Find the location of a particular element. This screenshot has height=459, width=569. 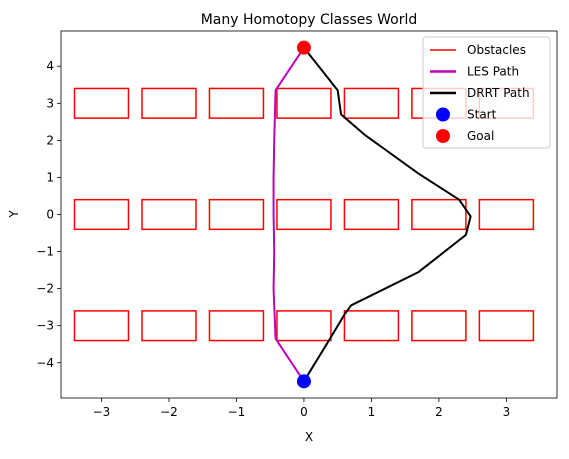

legend-box is located at coordinates (486, 92).